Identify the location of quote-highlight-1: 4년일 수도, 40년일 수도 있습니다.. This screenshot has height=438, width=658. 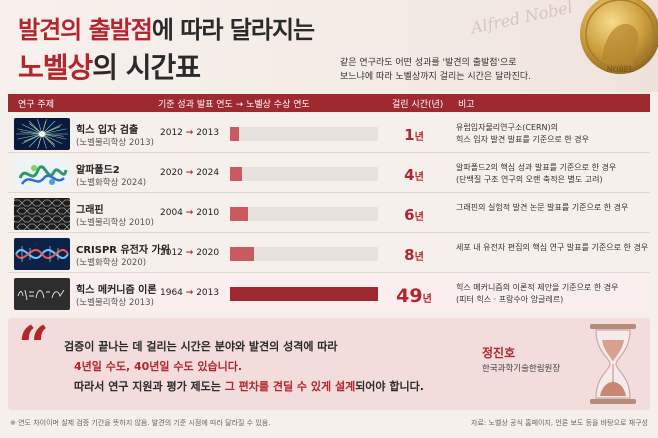
(158, 366).